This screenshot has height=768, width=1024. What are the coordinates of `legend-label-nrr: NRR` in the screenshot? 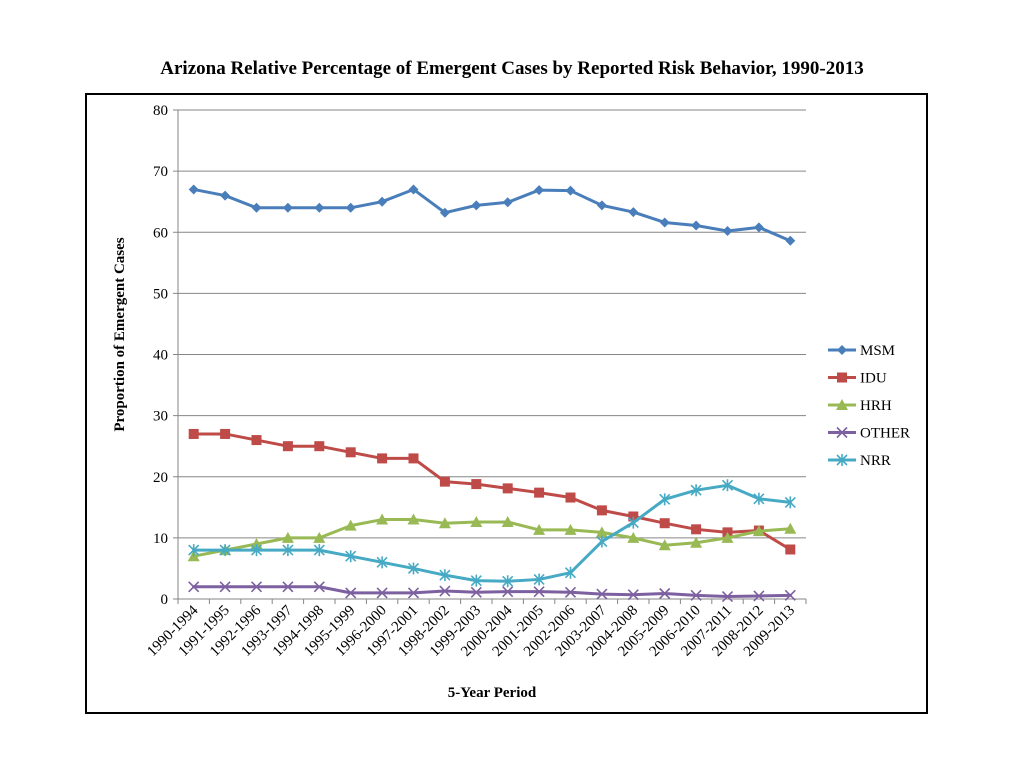 It's located at (875, 461).